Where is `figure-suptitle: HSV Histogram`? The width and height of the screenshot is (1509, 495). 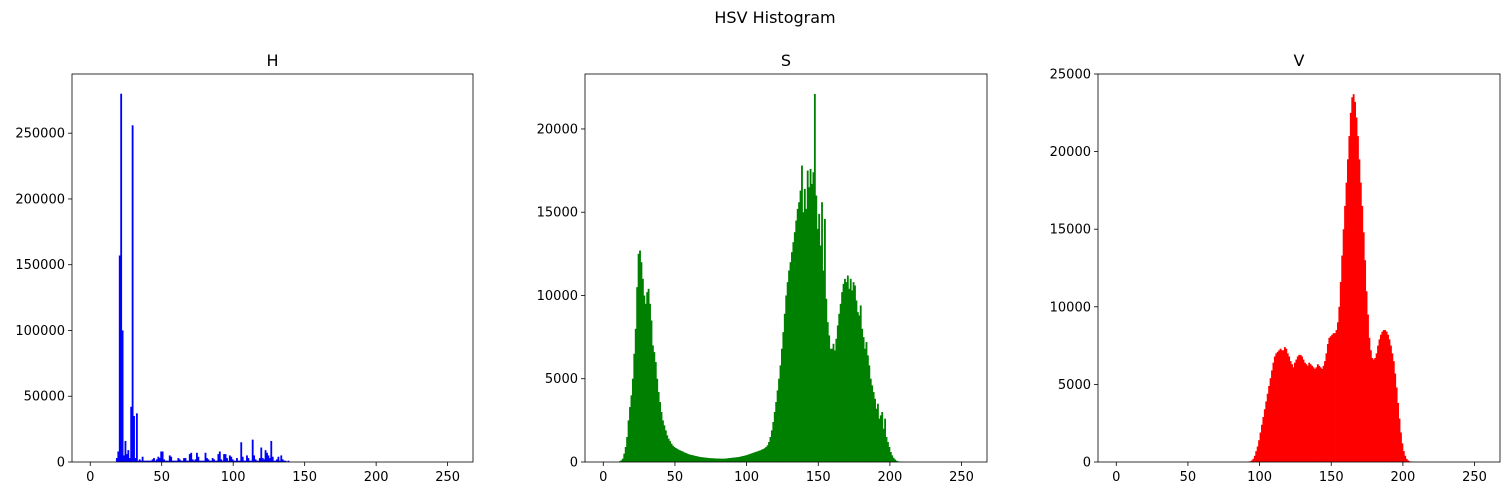 figure-suptitle: HSV Histogram is located at coordinates (774, 17).